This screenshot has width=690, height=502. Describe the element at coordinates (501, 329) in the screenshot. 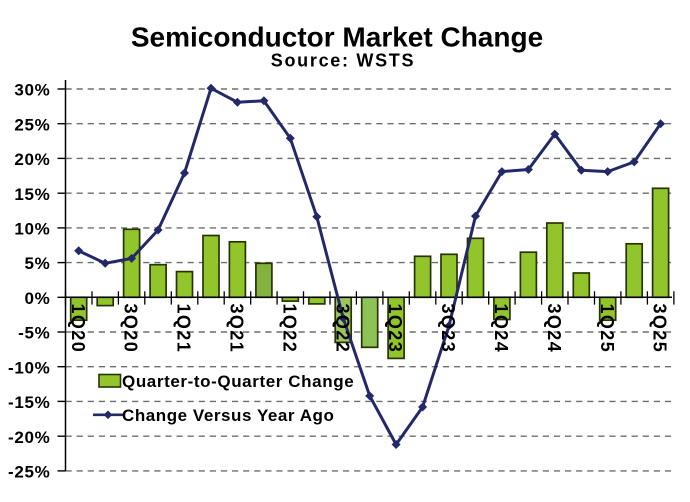

I see `svg-text: 1Q24` at that location.